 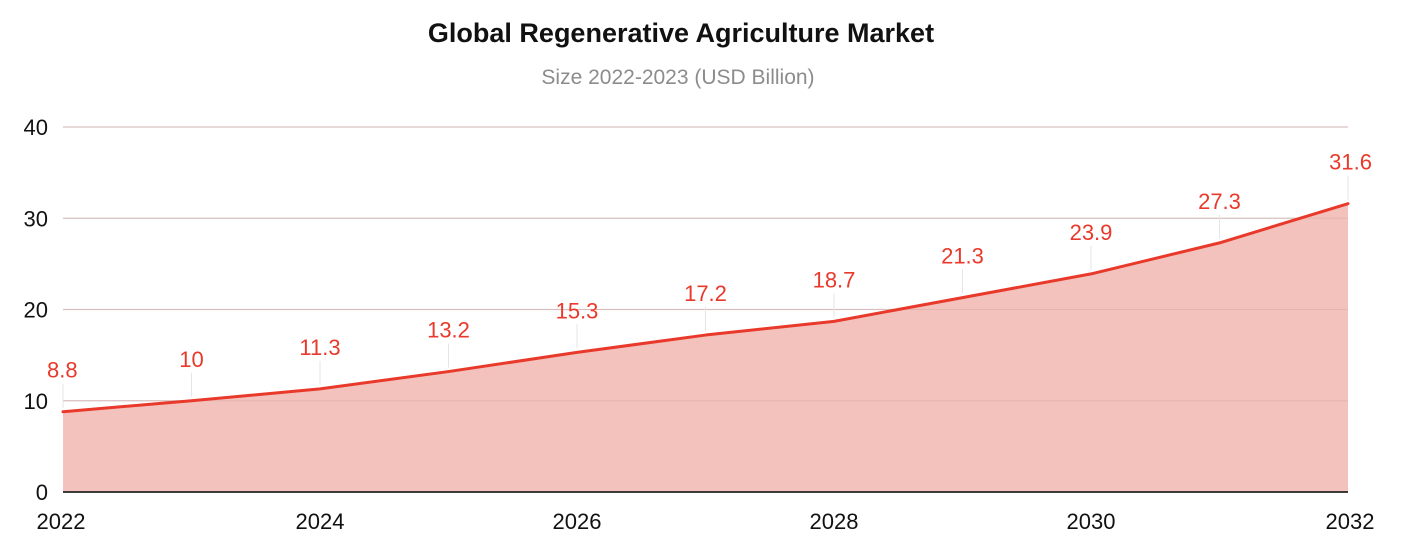 I want to click on y-axis: 0 10 20 30 40, so click(x=36, y=310).